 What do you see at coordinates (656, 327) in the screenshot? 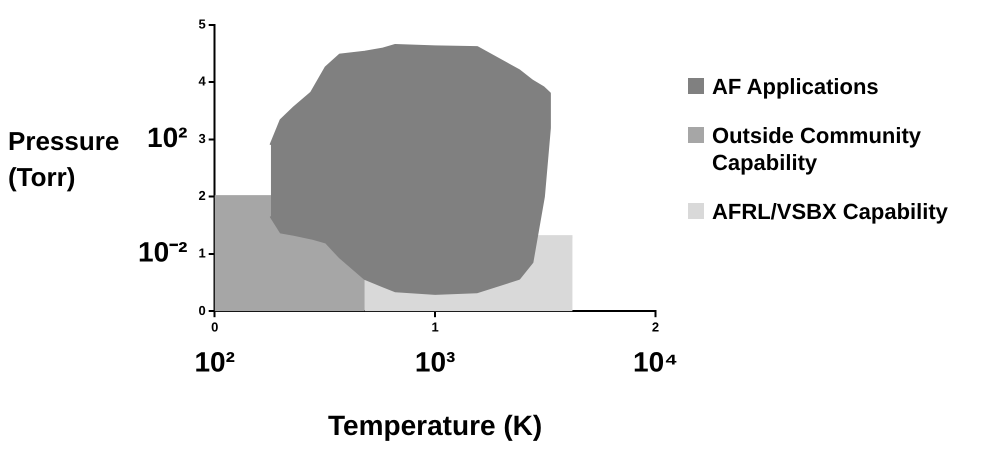
I see `x2-tick-label: 2` at bounding box center [656, 327].